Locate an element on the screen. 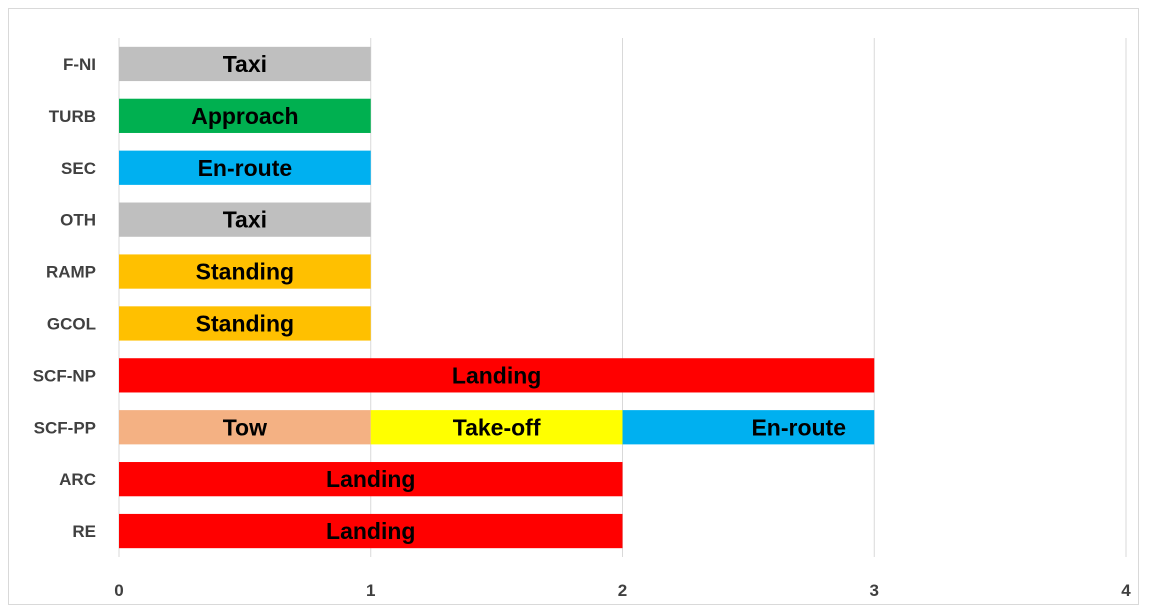 This screenshot has height=615, width=1149. category-label-gcol: GCOL is located at coordinates (71, 323).